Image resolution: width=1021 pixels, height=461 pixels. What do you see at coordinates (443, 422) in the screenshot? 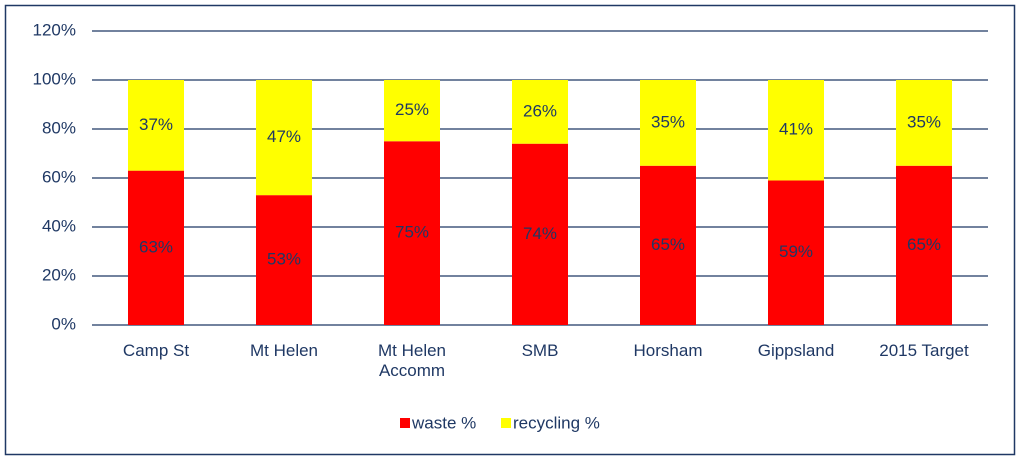
I see `legend-label: waste %` at bounding box center [443, 422].